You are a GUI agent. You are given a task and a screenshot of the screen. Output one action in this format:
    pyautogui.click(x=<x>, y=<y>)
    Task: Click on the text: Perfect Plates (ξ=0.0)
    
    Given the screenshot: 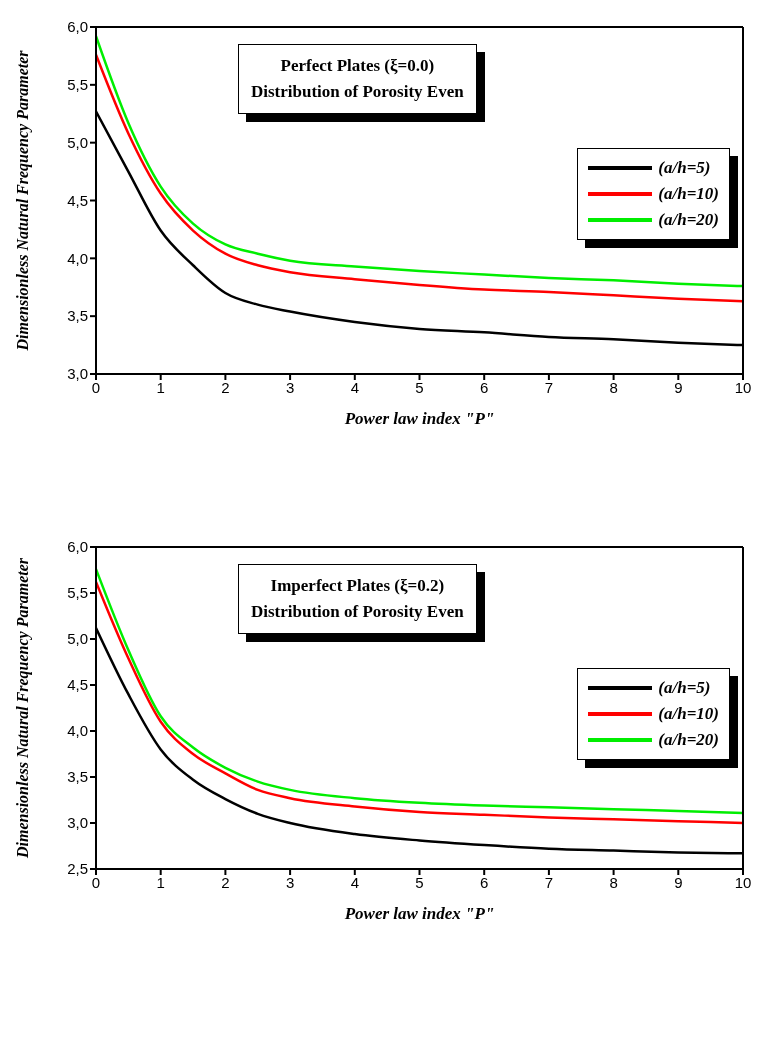 What is the action you would take?
    pyautogui.click(x=357, y=66)
    